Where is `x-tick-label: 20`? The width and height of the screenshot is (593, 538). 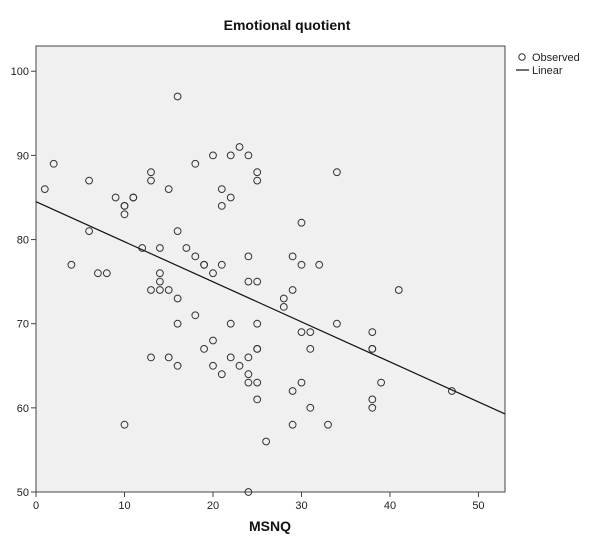
x-tick-label: 20 is located at coordinates (213, 506).